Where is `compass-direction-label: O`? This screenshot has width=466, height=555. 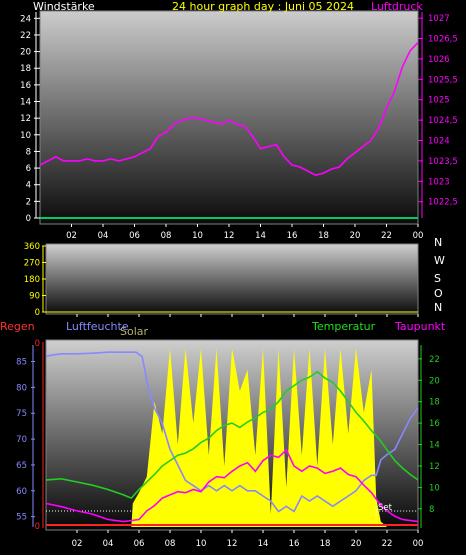
compass-direction-label: O is located at coordinates (438, 293).